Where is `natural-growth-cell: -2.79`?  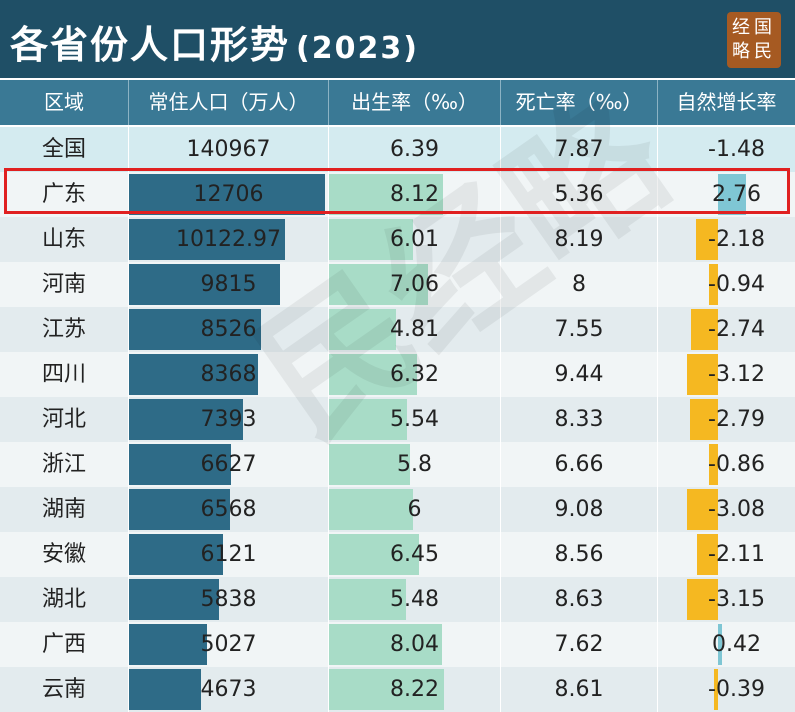 natural-growth-cell: -2.79 is located at coordinates (726, 419).